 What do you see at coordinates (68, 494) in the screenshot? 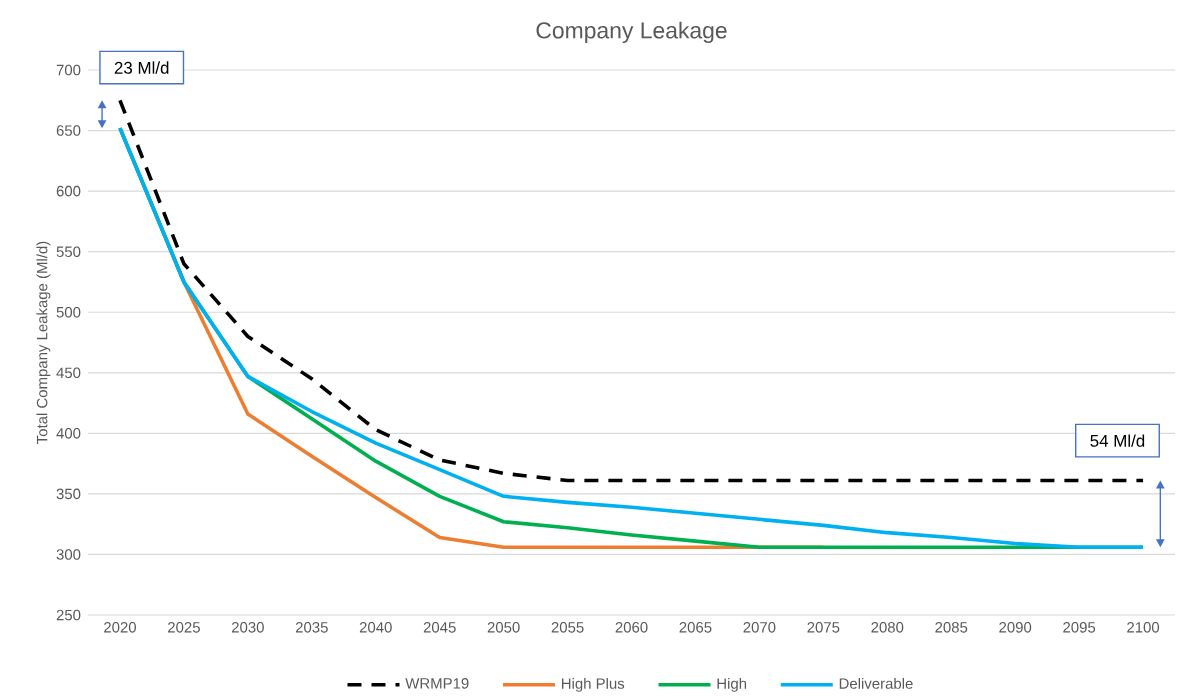
I see `y-tick-label: 350` at bounding box center [68, 494].